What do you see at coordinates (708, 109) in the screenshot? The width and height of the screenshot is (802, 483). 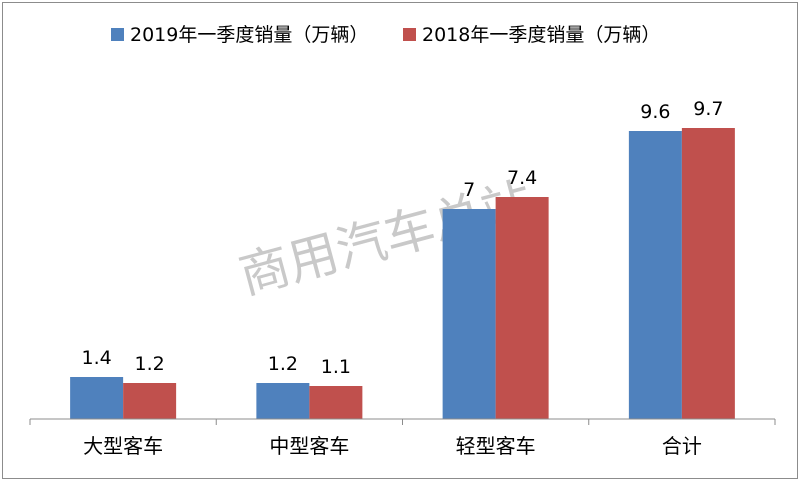 I see `value-label-2018-3: 9.7` at bounding box center [708, 109].